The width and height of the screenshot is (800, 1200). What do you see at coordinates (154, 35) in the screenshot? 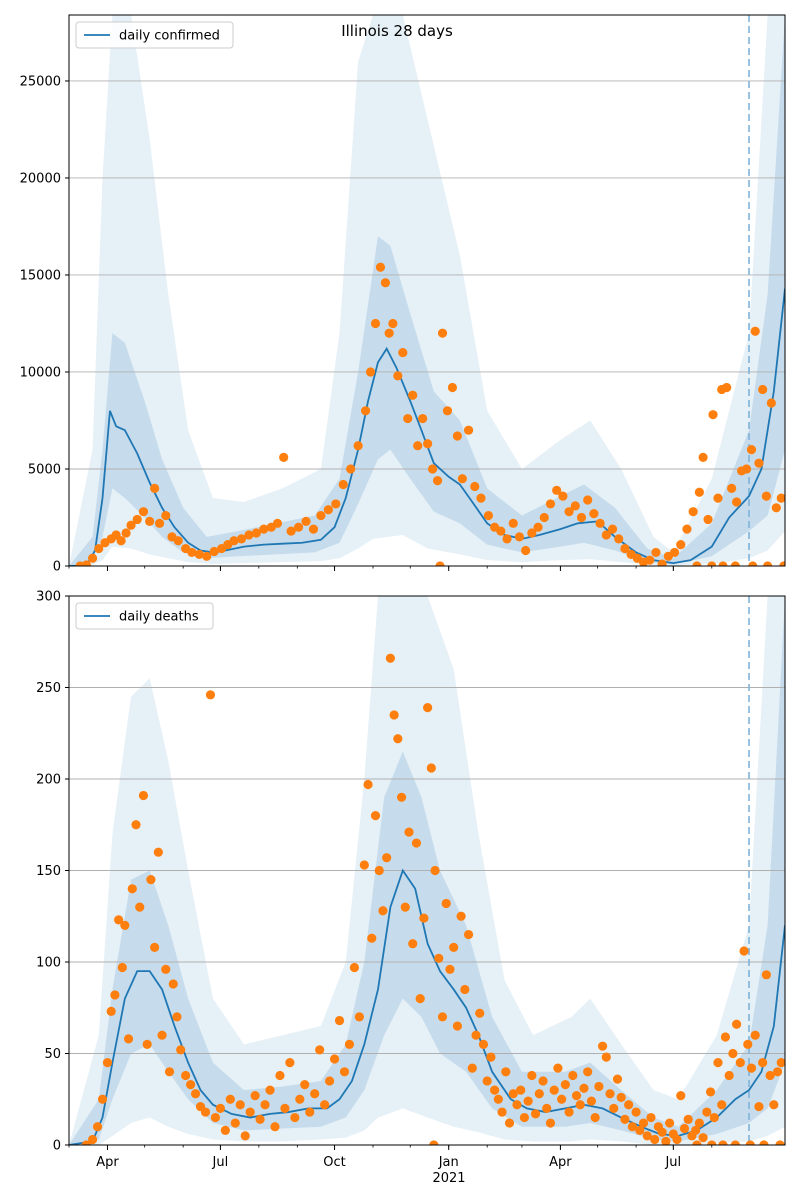
I see `legend-box` at bounding box center [154, 35].